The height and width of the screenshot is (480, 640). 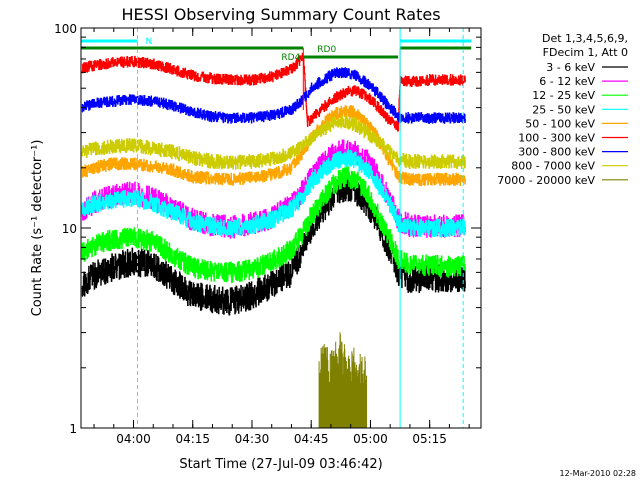 What do you see at coordinates (73, 429) in the screenshot?
I see `y-tick-label: 1` at bounding box center [73, 429].